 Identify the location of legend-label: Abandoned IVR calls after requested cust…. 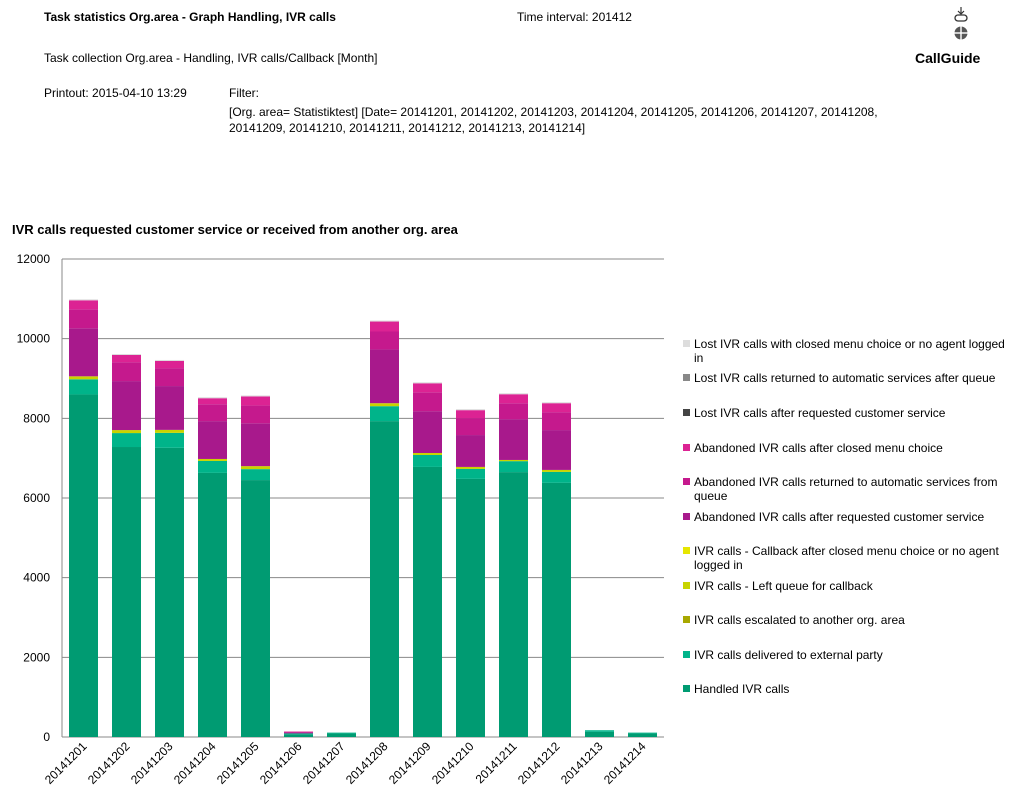
(839, 517).